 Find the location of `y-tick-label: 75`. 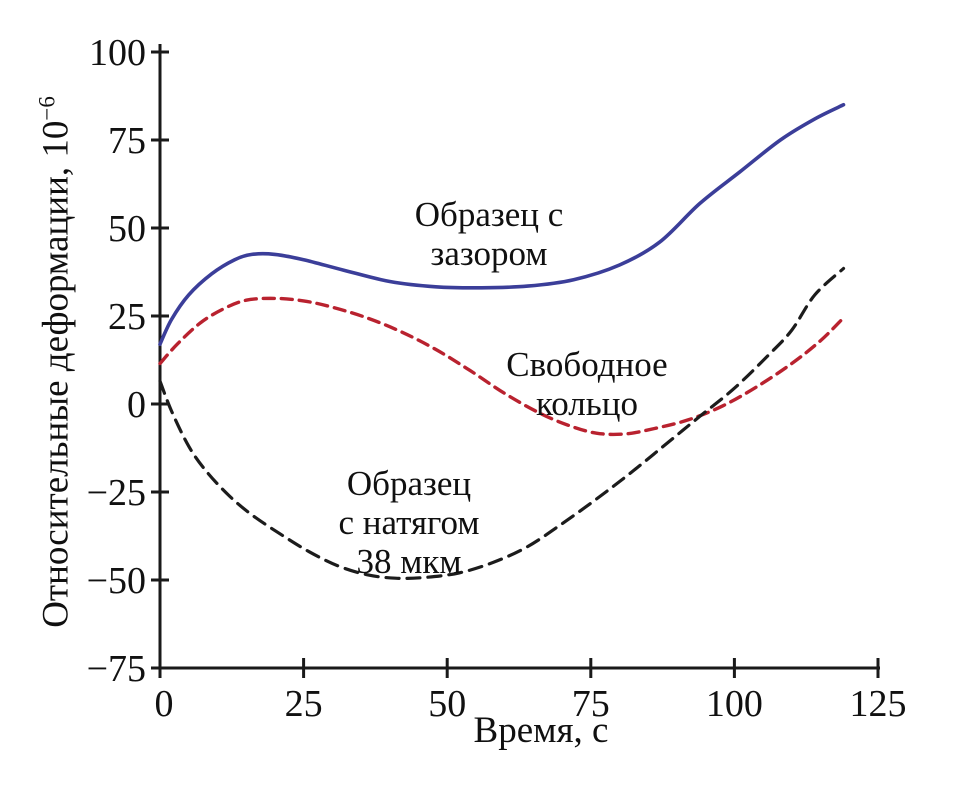

y-tick-label: 75 is located at coordinates (127, 141).